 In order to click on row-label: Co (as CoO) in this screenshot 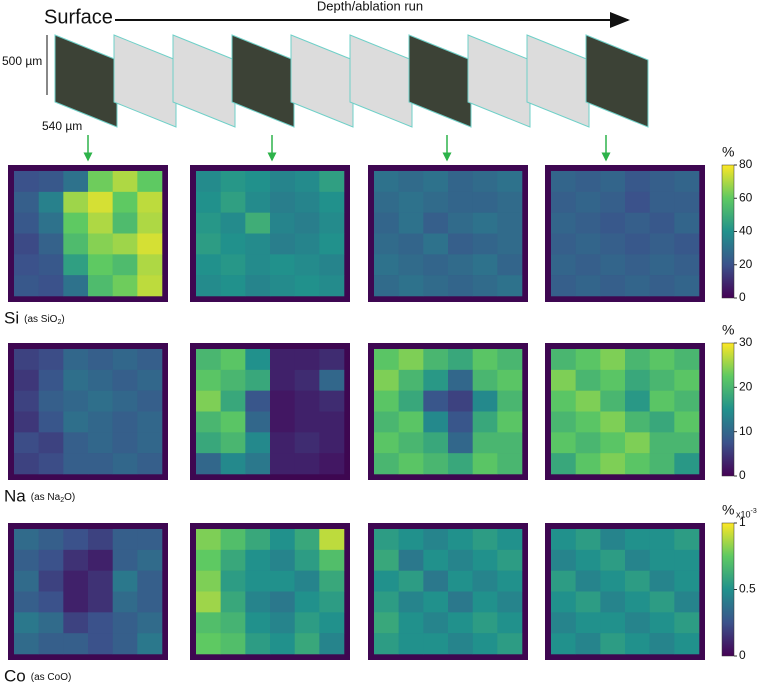, I will do `click(37, 675)`.